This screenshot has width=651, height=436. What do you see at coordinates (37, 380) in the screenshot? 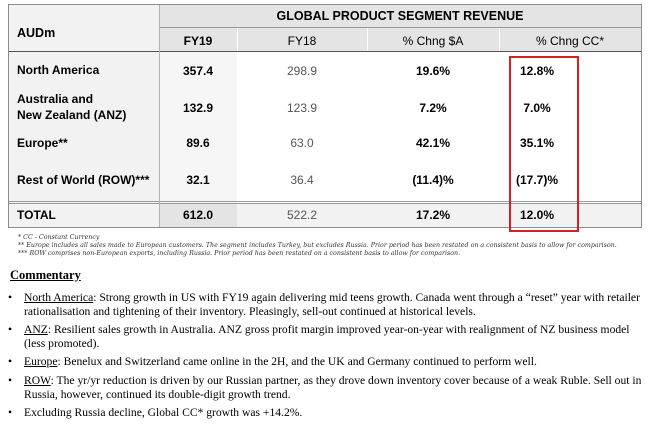
I see `bullet-lead: ROW` at bounding box center [37, 380].